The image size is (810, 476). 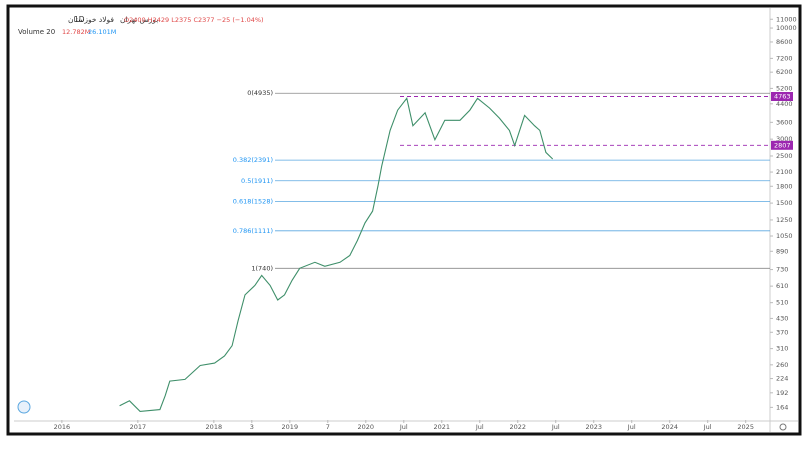 What do you see at coordinates (782, 379) in the screenshot?
I see `y-tick-label: 224` at bounding box center [782, 379].